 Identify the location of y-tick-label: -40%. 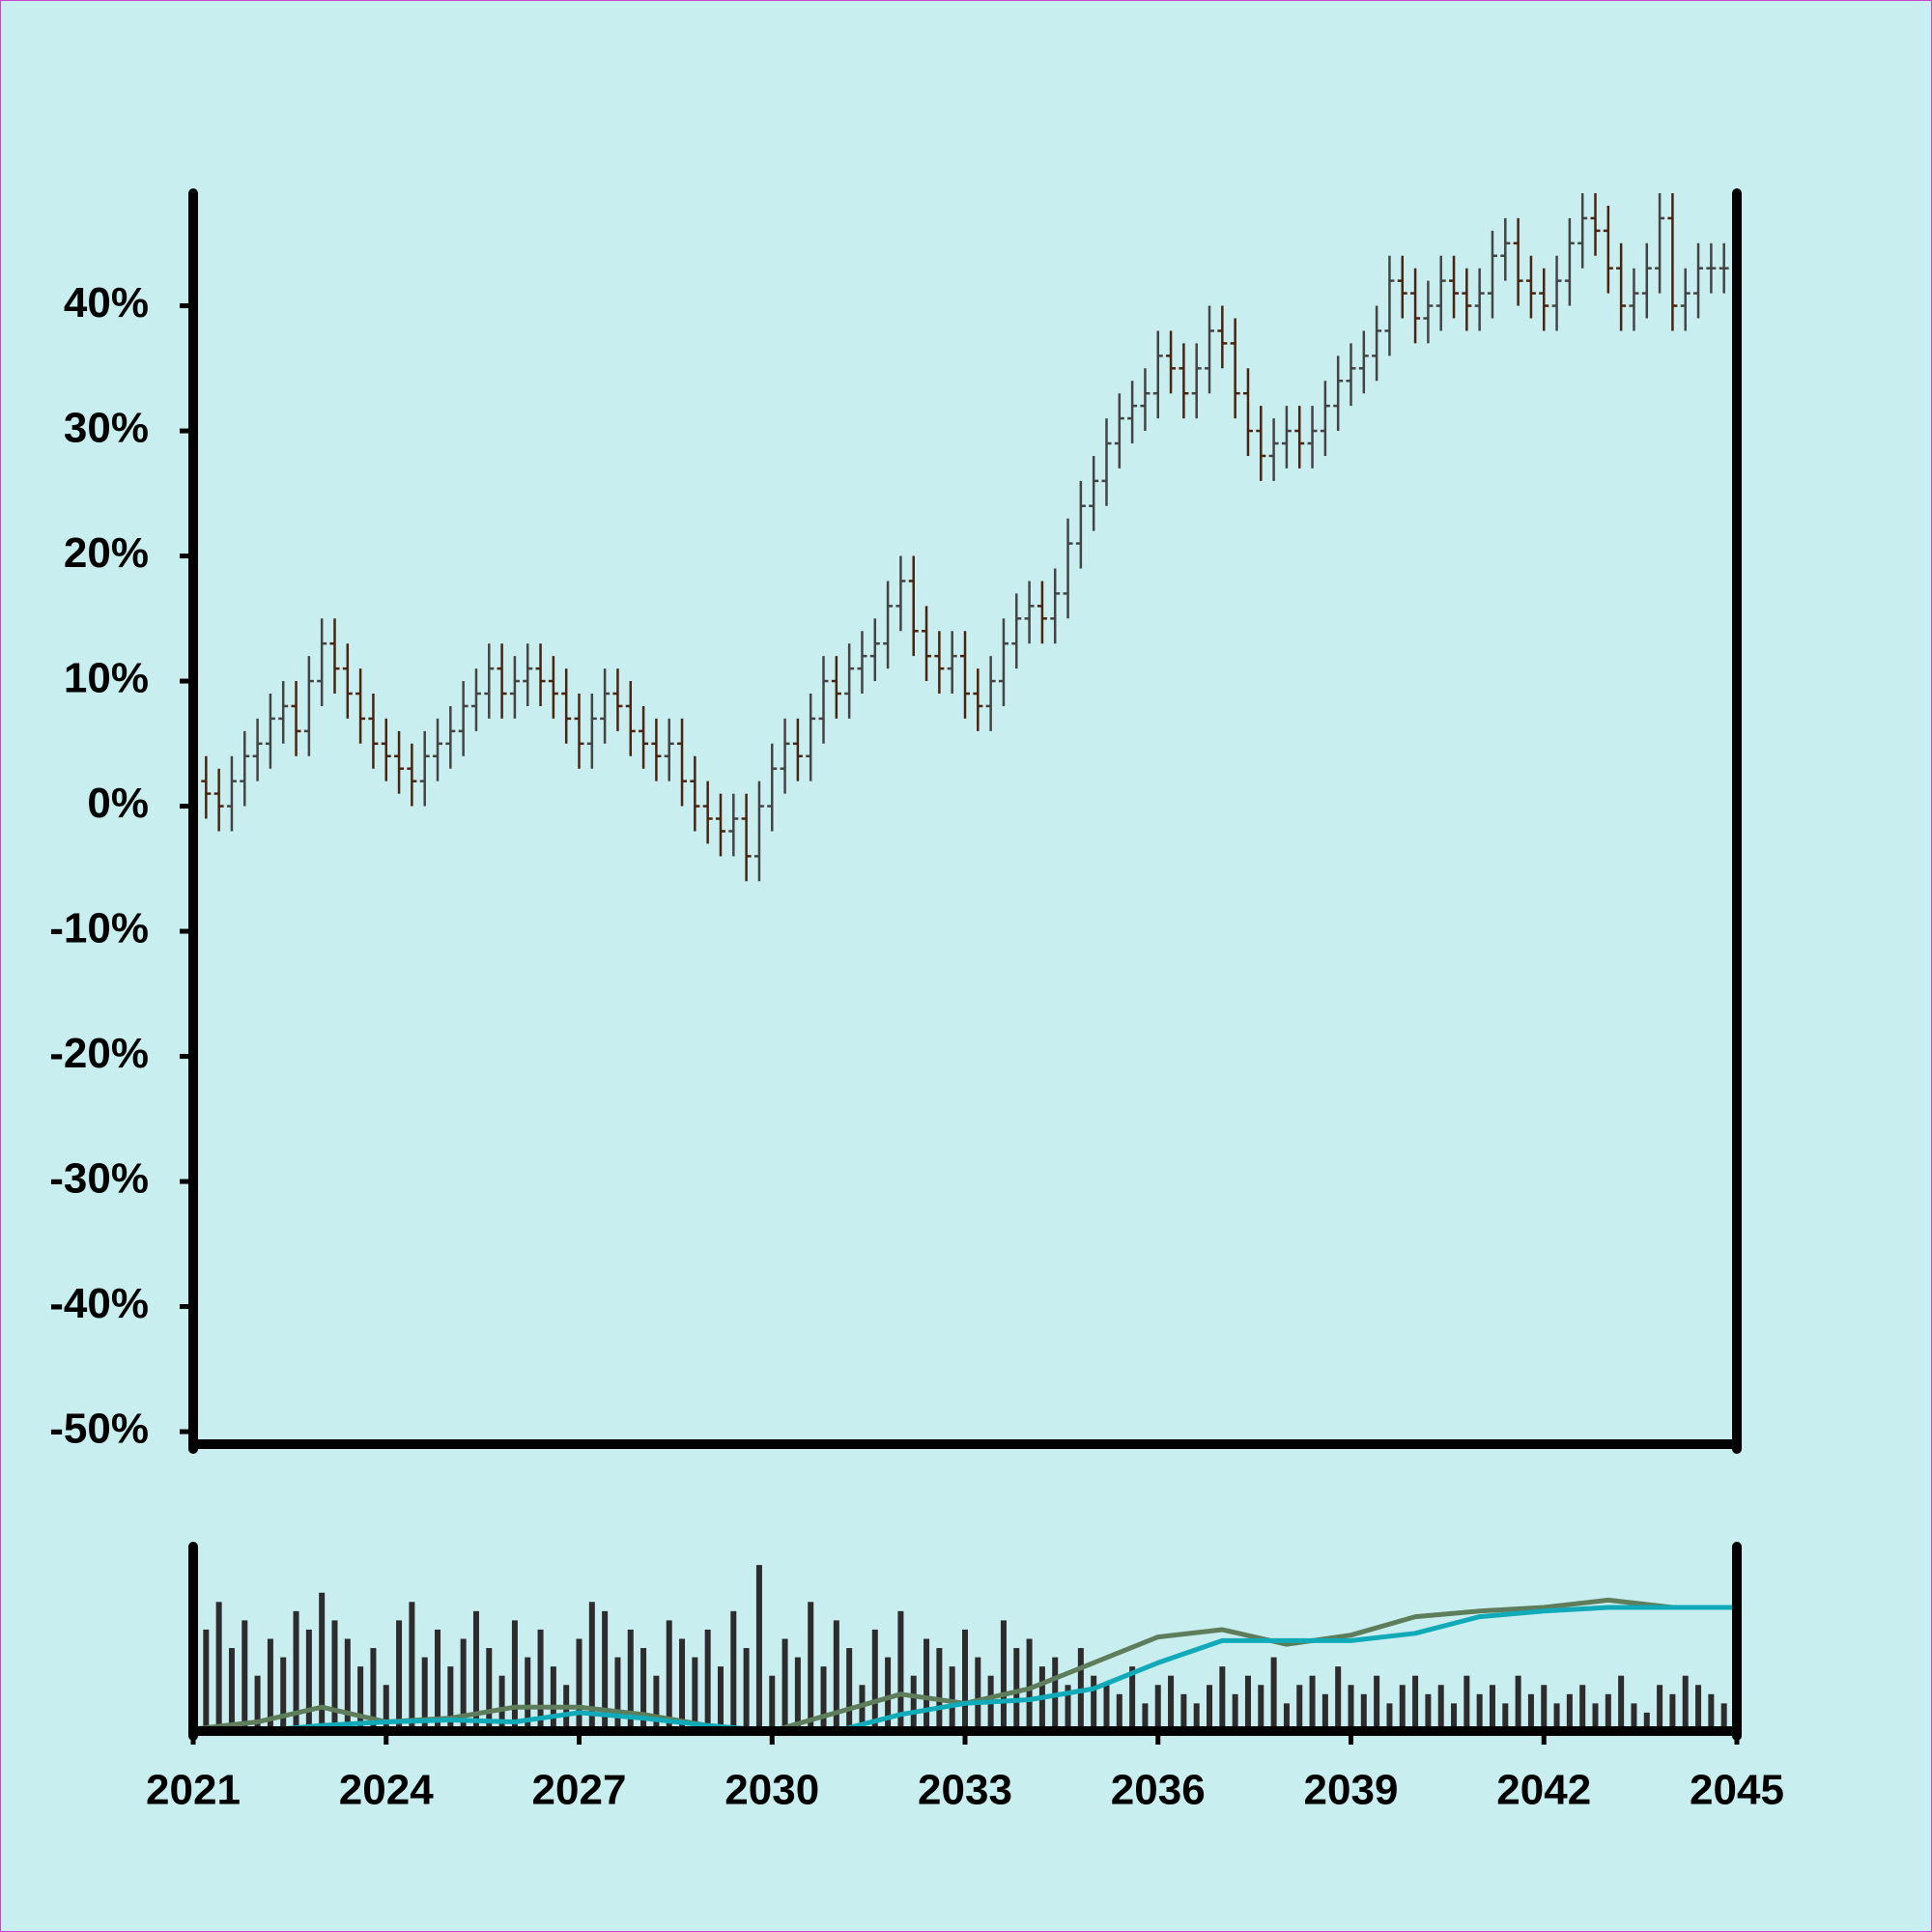
(99, 1303).